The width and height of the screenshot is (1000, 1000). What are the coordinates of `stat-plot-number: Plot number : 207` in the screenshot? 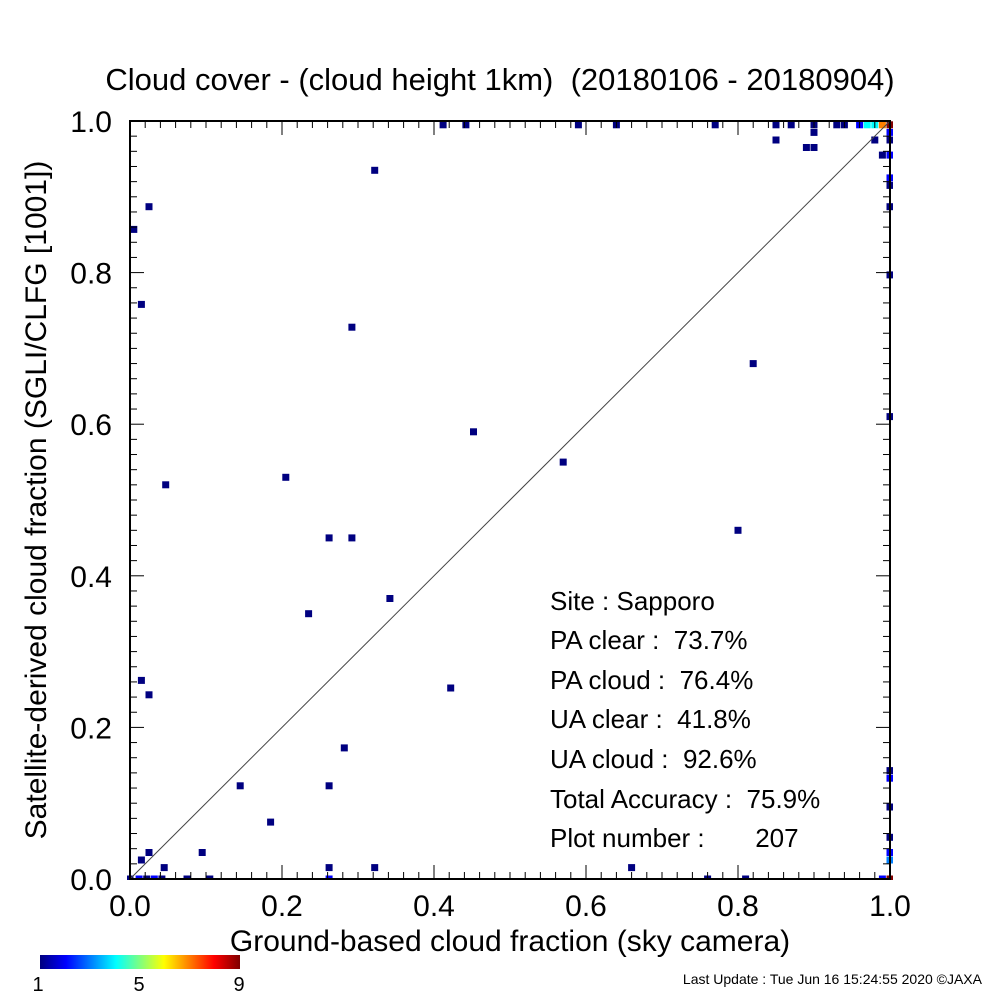 It's located at (674, 838).